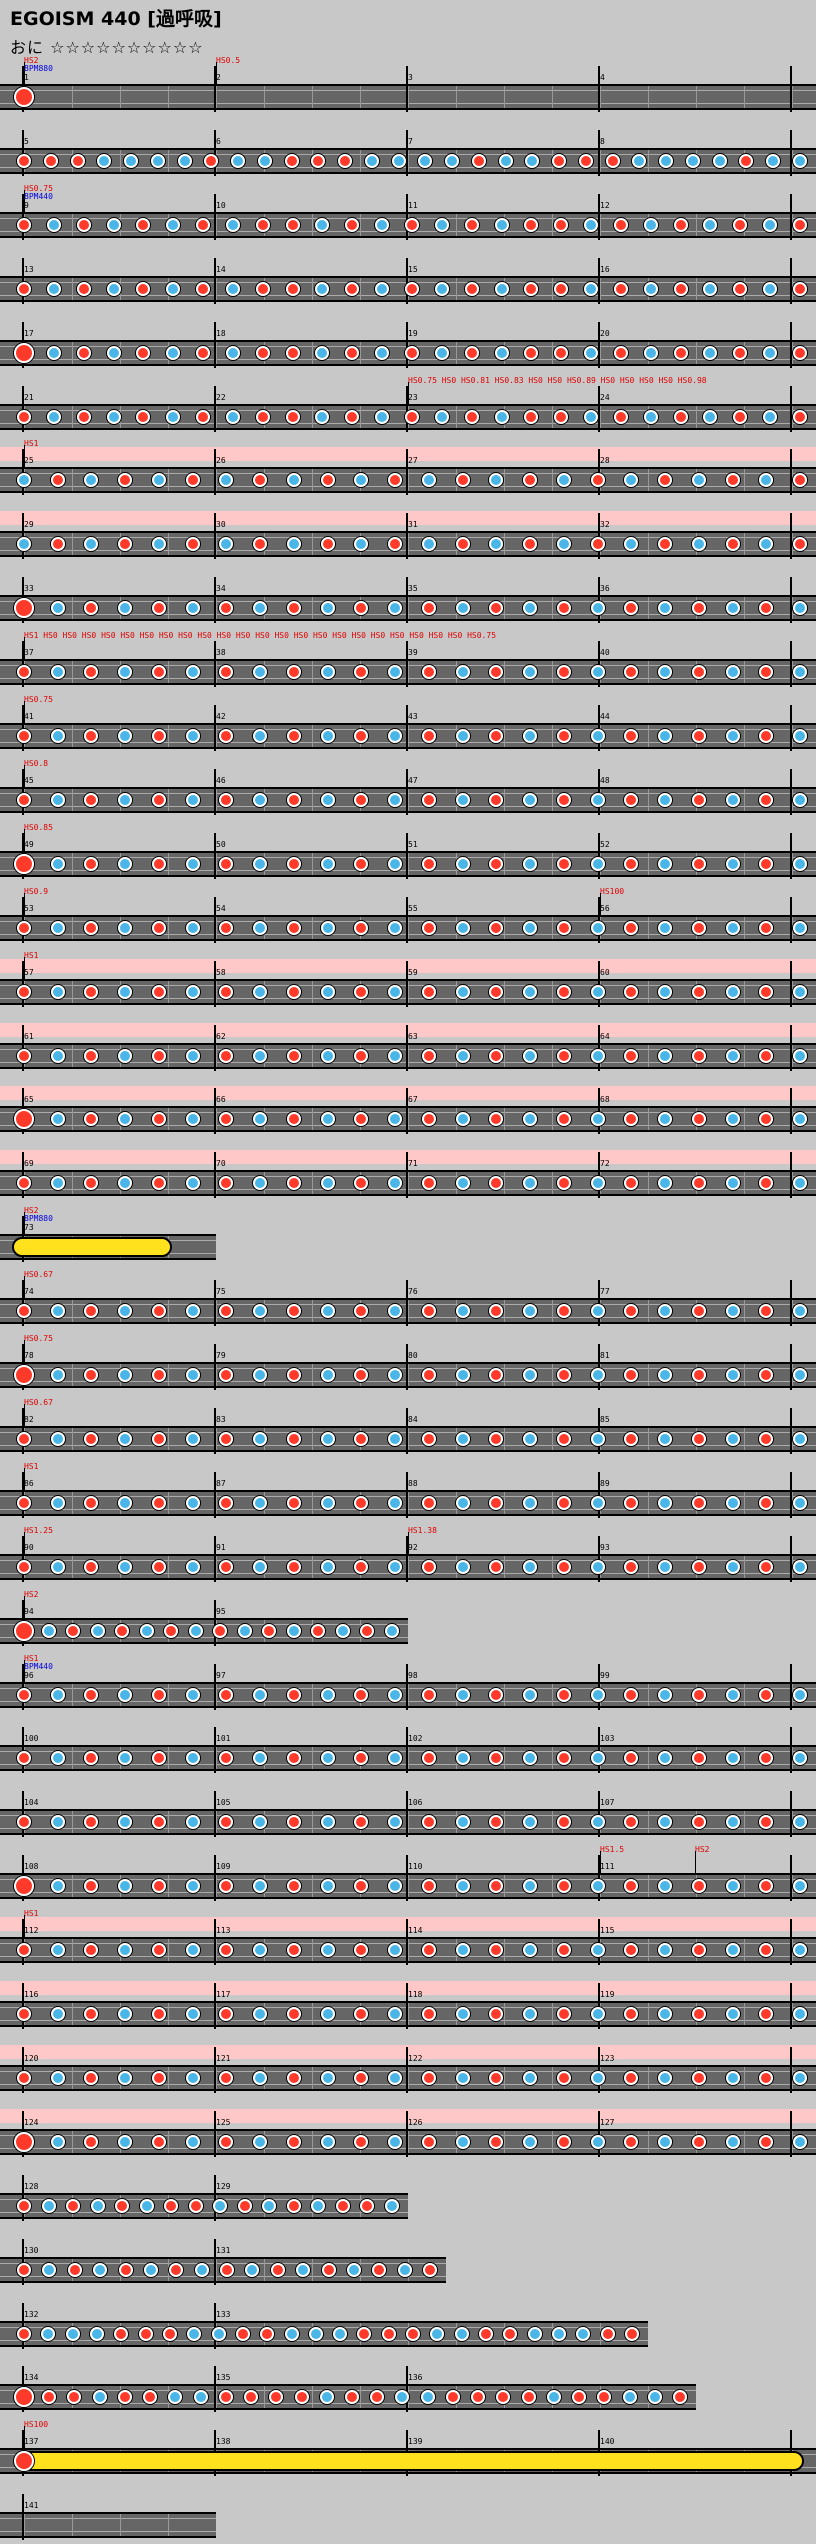 The width and height of the screenshot is (816, 2544). What do you see at coordinates (415, 2442) in the screenshot?
I see `measure-number: 139` at bounding box center [415, 2442].